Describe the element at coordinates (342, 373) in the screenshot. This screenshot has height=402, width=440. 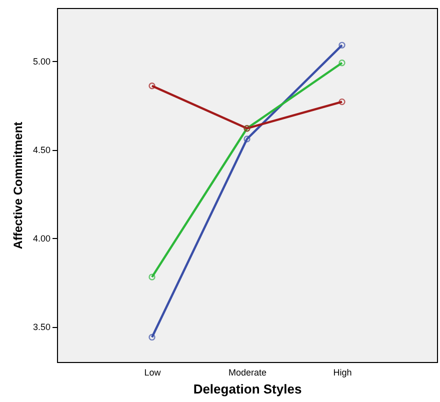
I see `x-tick-label: High` at that location.